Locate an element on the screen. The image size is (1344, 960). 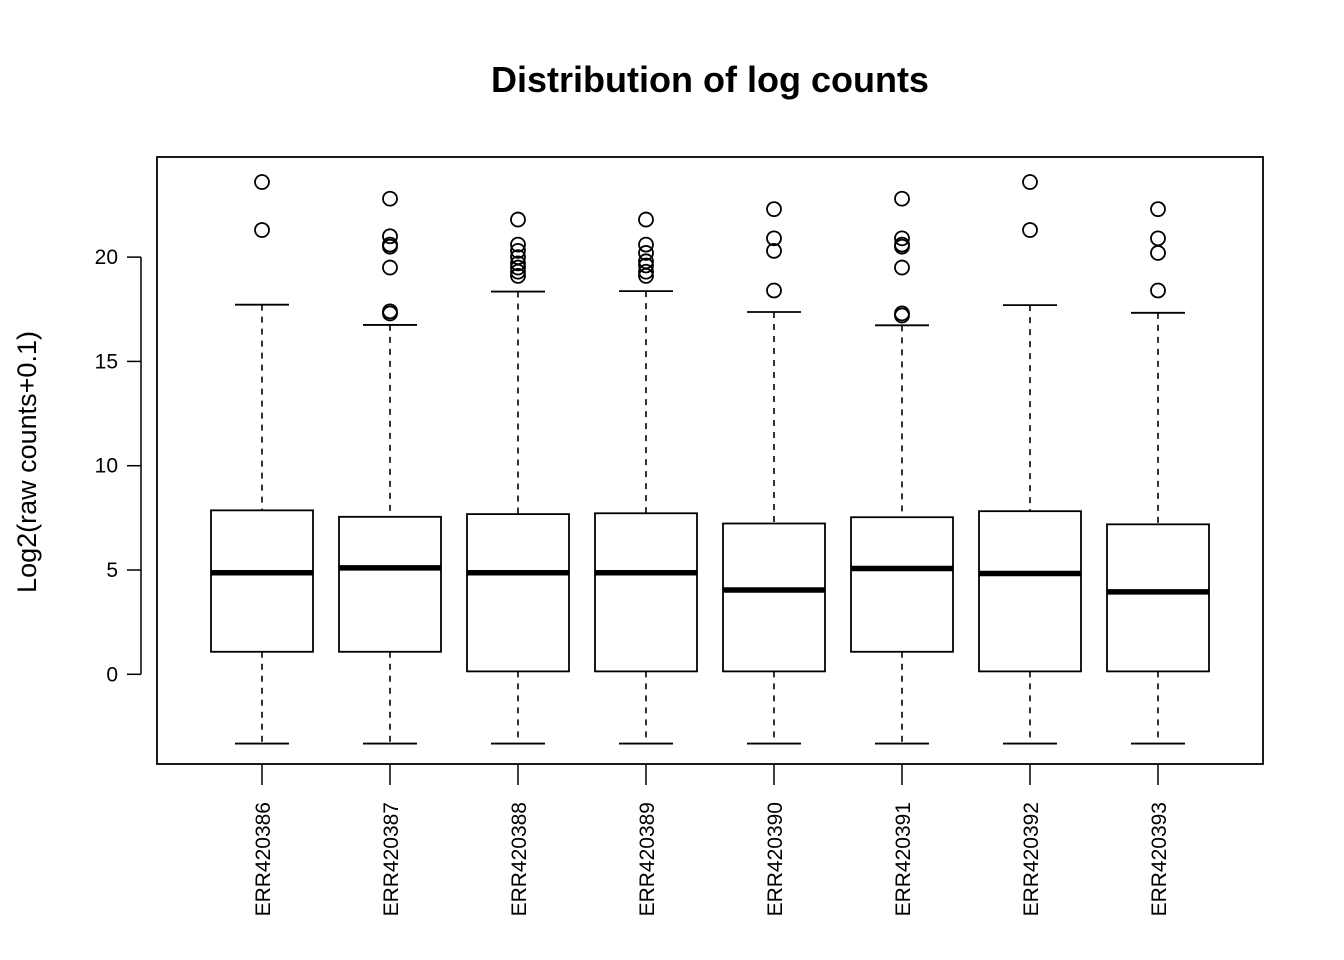
x-tick-label: ERR420386 is located at coordinates (263, 859).